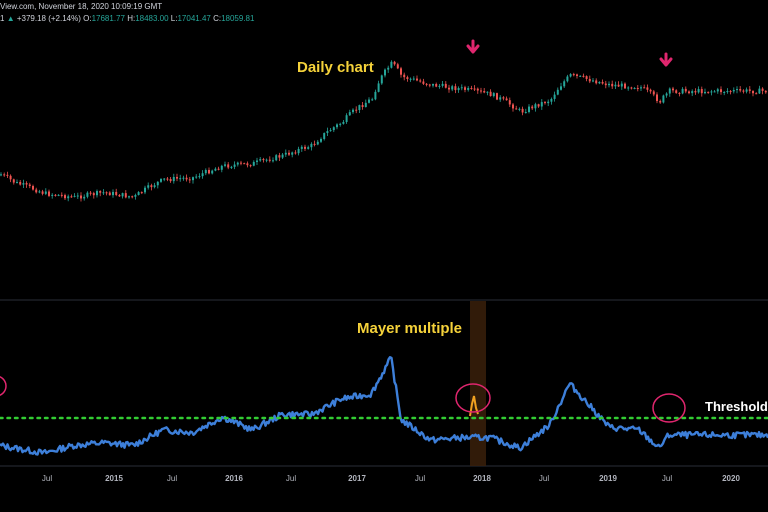 This screenshot has width=768, height=512. What do you see at coordinates (608, 478) in the screenshot?
I see `x-tick-label: 2019` at bounding box center [608, 478].